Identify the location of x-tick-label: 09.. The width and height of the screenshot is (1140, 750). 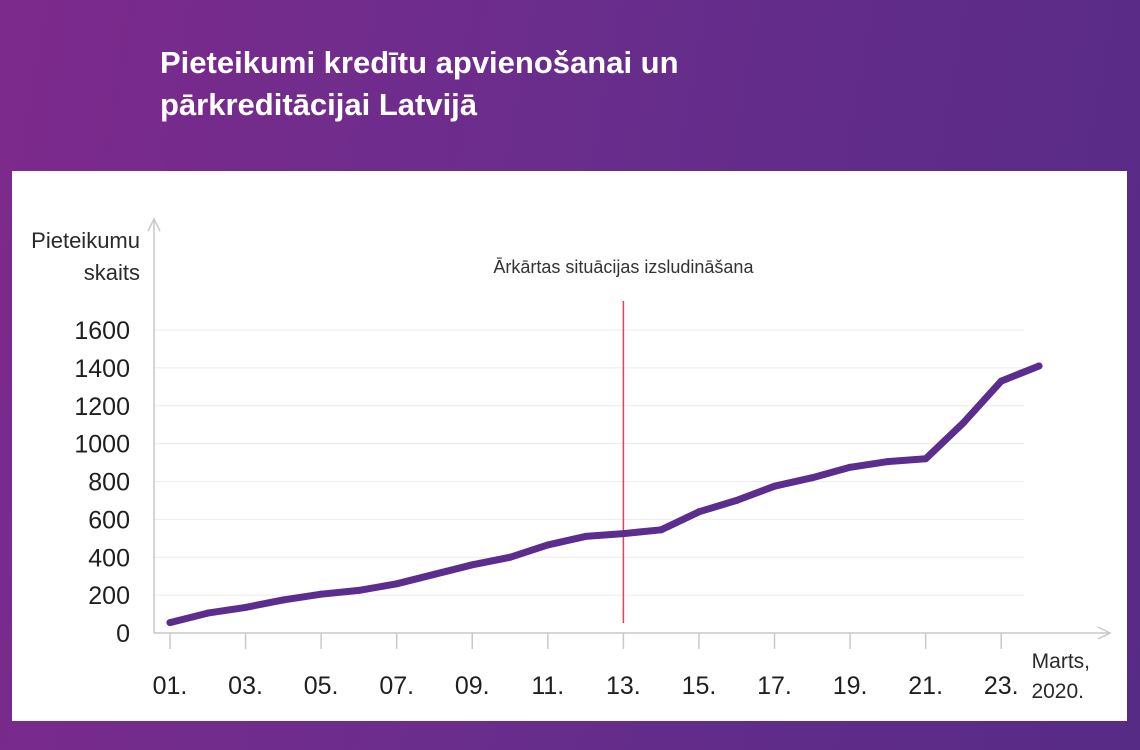
(472, 686).